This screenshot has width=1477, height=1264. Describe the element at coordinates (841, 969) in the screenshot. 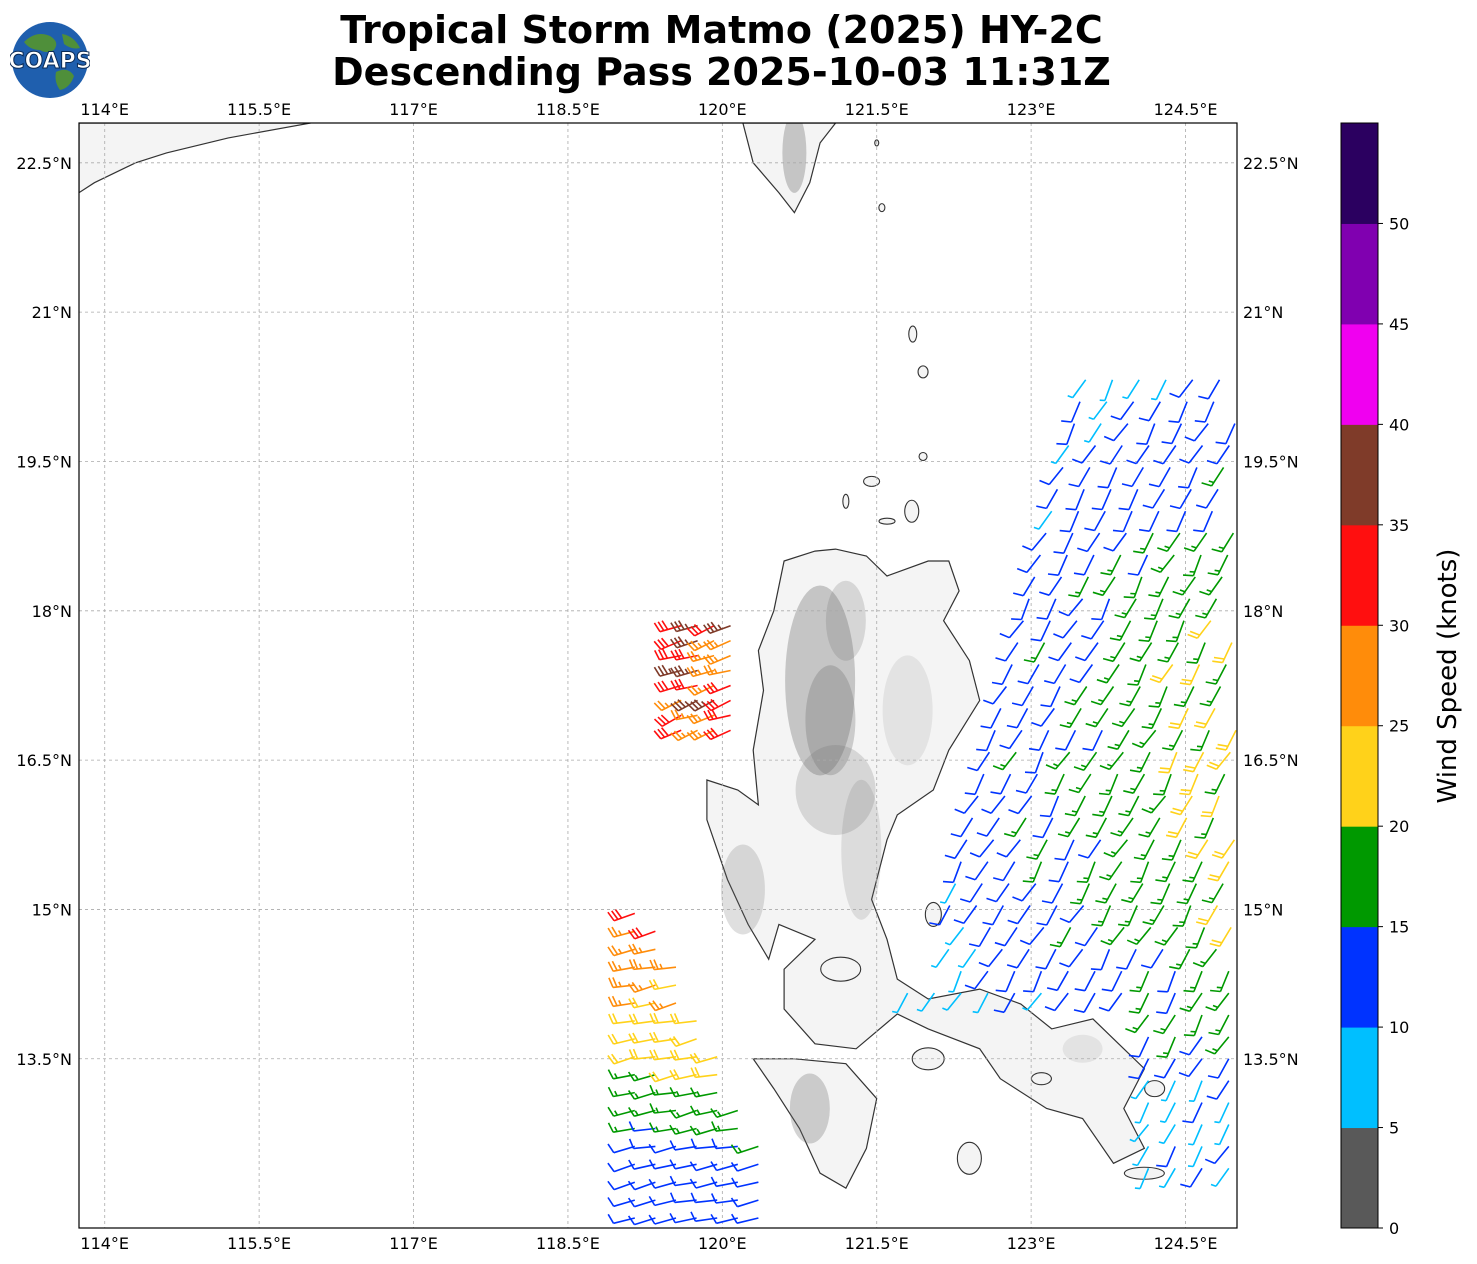

I see `lake-laguna` at that location.